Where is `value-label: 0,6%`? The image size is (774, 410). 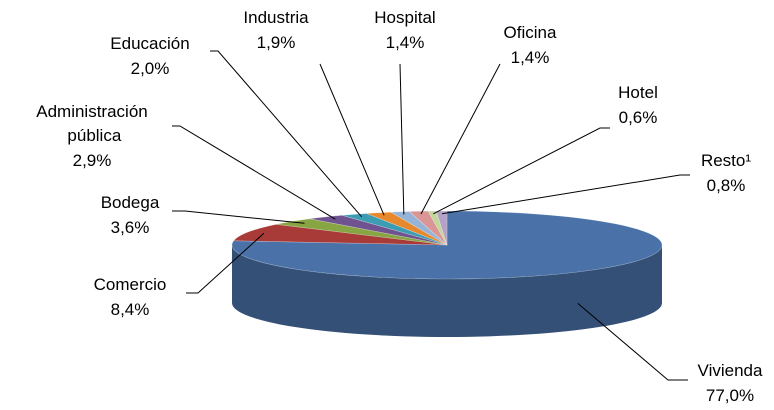
value-label: 0,6% is located at coordinates (638, 117).